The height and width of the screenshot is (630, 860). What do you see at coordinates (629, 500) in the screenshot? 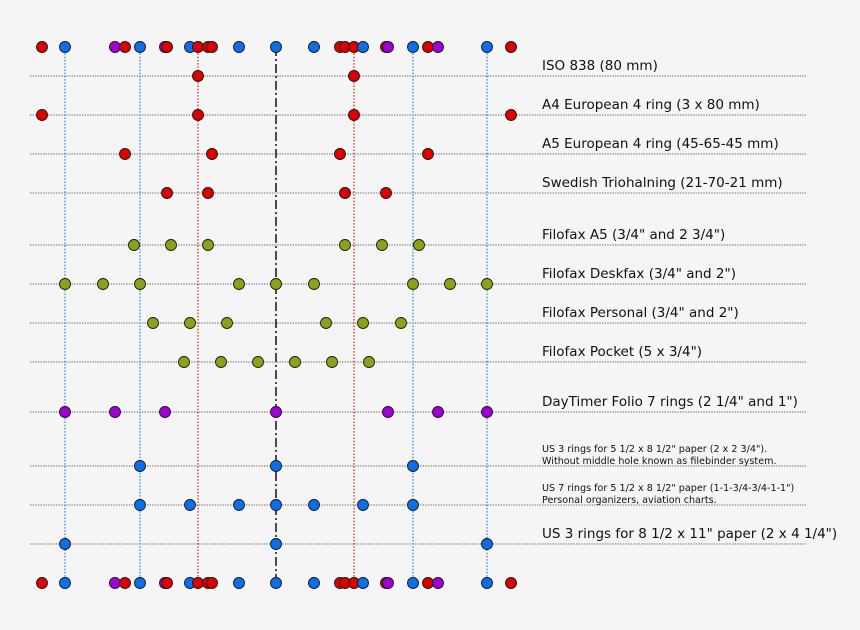
I see `row-label-line: Personal organizers, aviation charts.` at bounding box center [629, 500].